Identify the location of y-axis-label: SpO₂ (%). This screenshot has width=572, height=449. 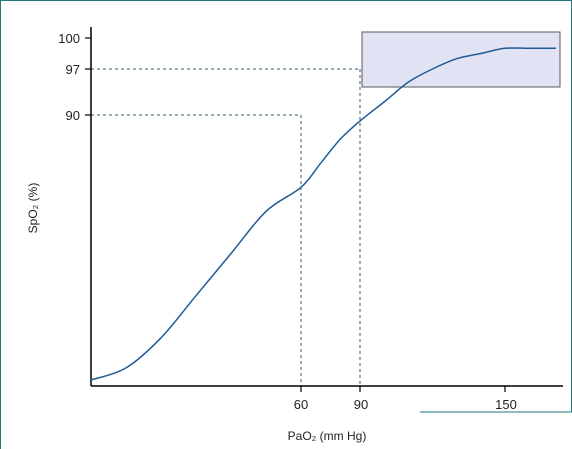
(33, 208).